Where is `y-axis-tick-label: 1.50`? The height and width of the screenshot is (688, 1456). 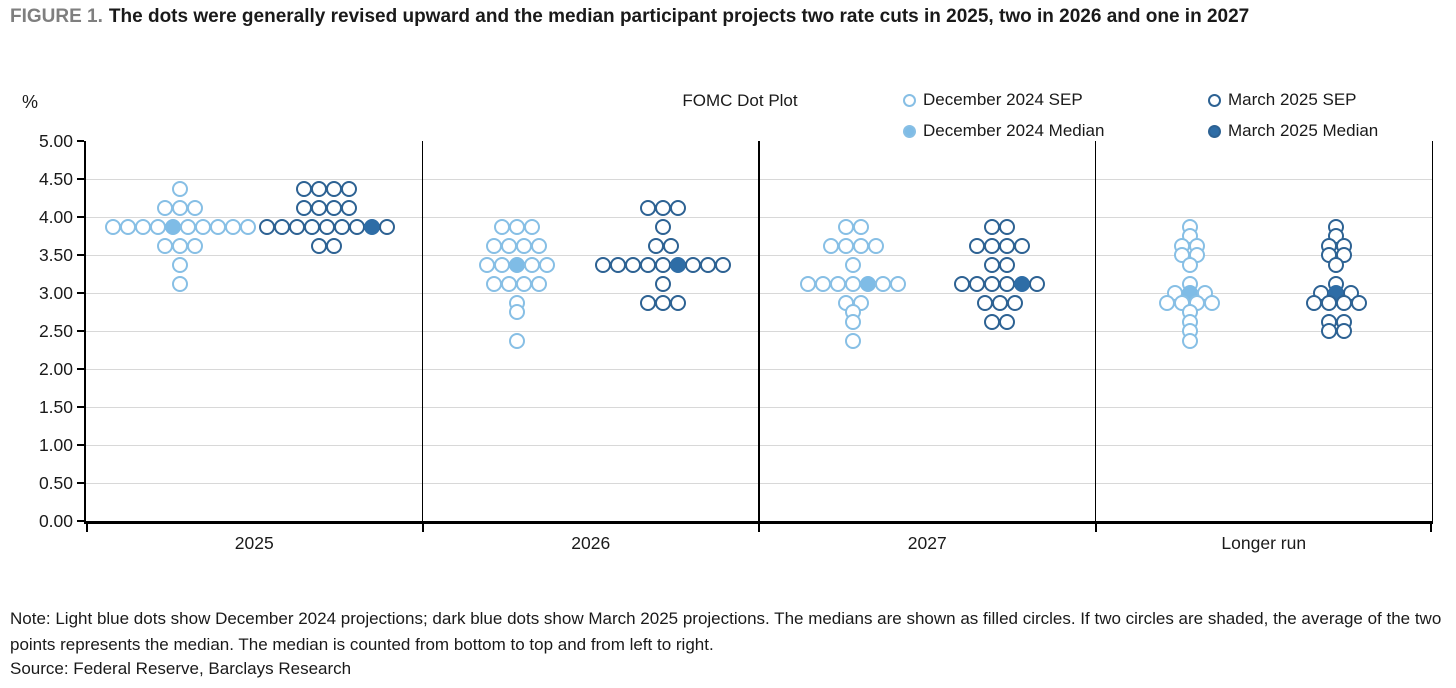
y-axis-tick-label: 1.50 is located at coordinates (55, 407).